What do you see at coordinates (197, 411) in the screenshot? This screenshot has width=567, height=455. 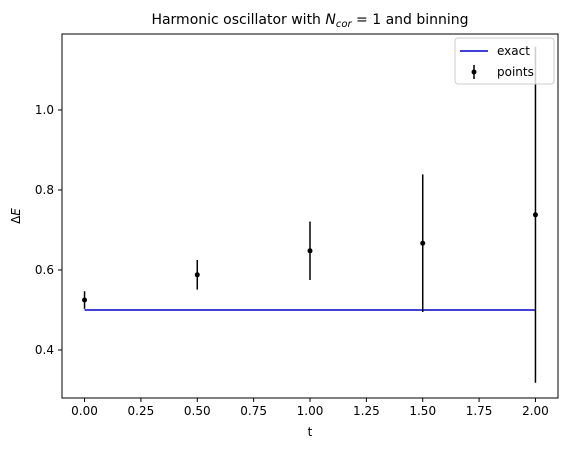 I see `x-tick-label: 0.50` at bounding box center [197, 411].